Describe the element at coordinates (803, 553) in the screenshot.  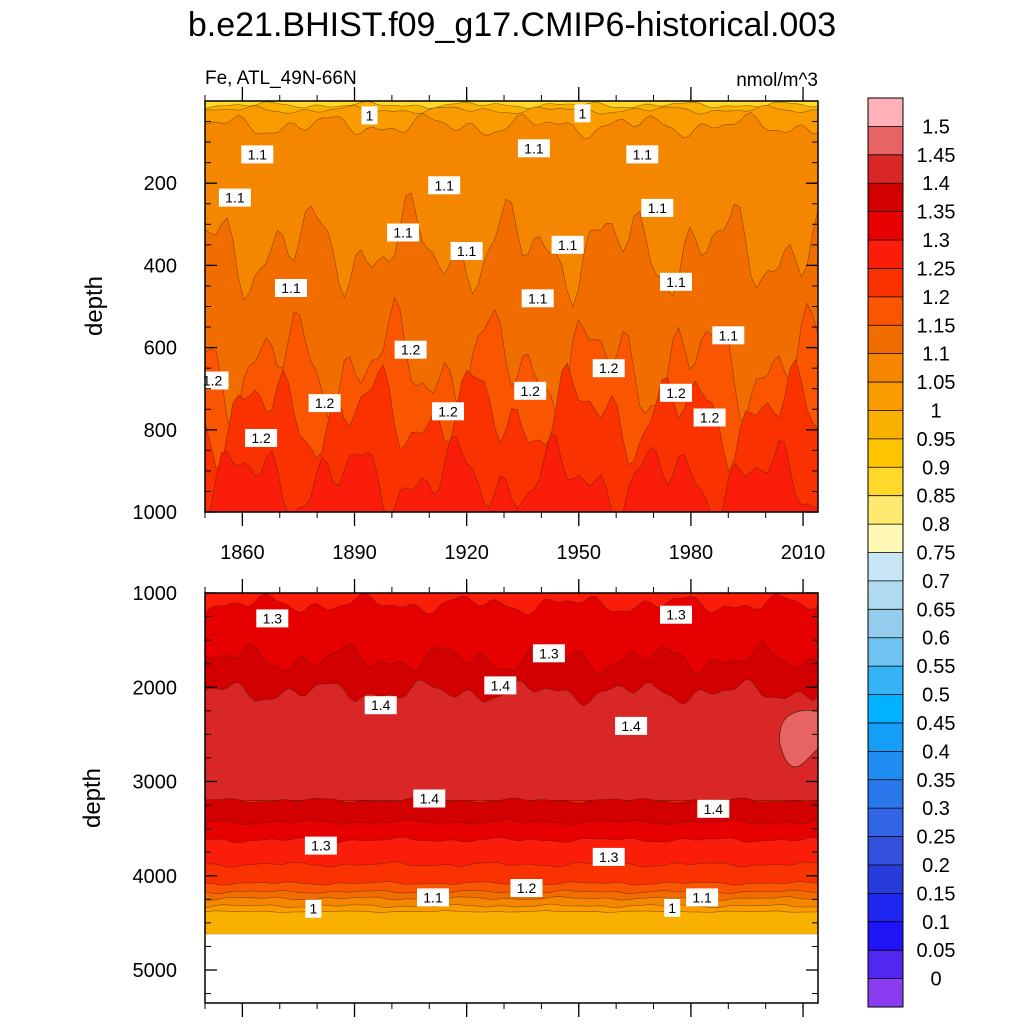
I see `x-tick-label: 2010` at that location.